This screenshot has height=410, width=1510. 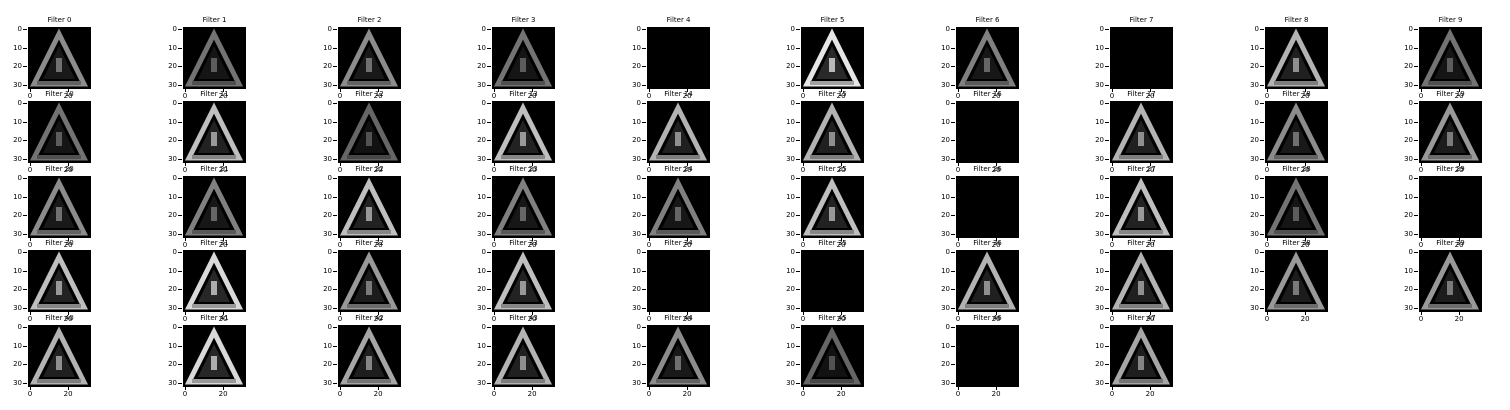 I want to click on filter-panel: Filter 43 0 10 20 30 0 20, so click(x=516, y=356).